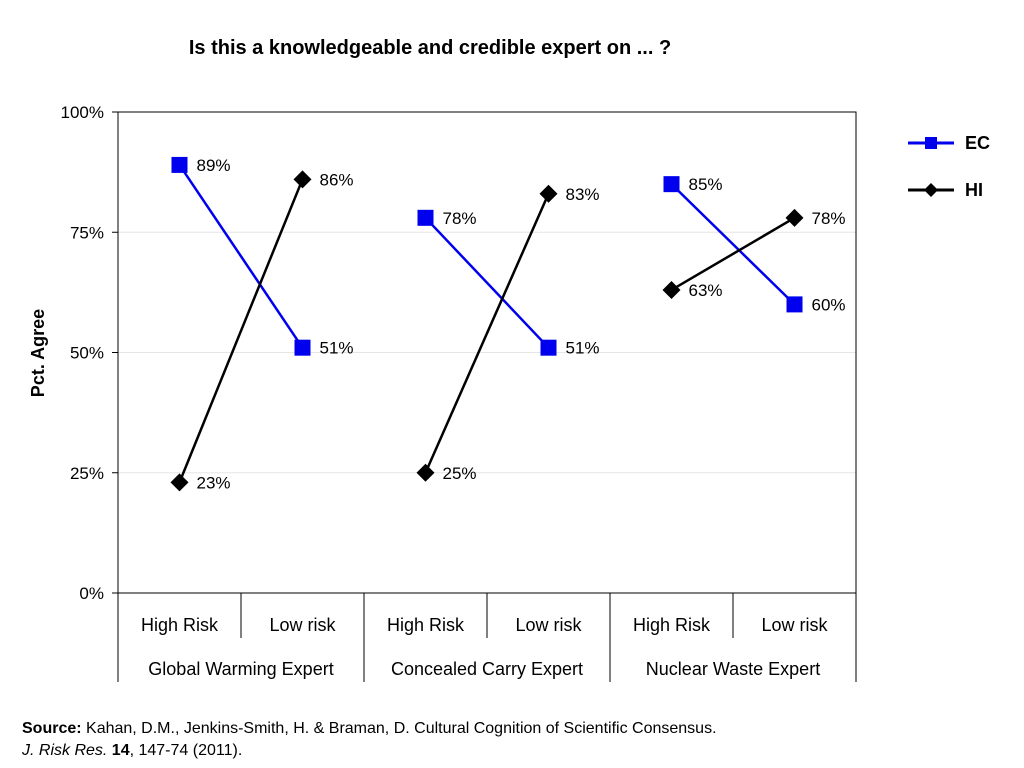 The height and width of the screenshot is (768, 1024). What do you see at coordinates (52, 728) in the screenshot?
I see `source-label: Source:` at bounding box center [52, 728].